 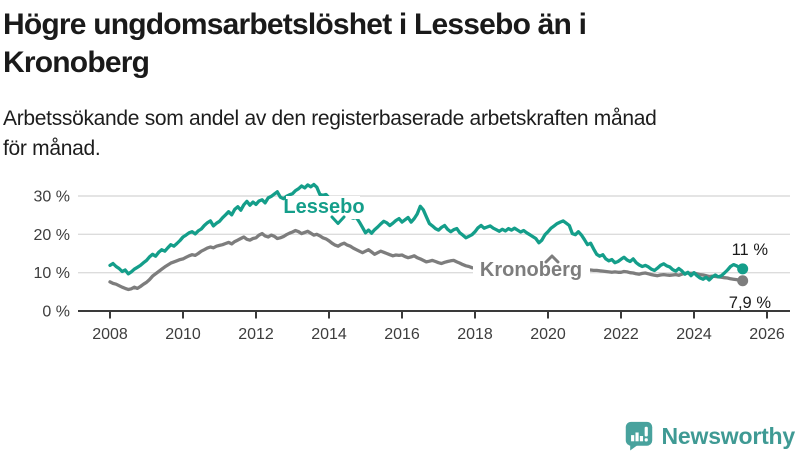 What do you see at coordinates (256, 334) in the screenshot?
I see `x-tick-label-2012: 2012` at bounding box center [256, 334].